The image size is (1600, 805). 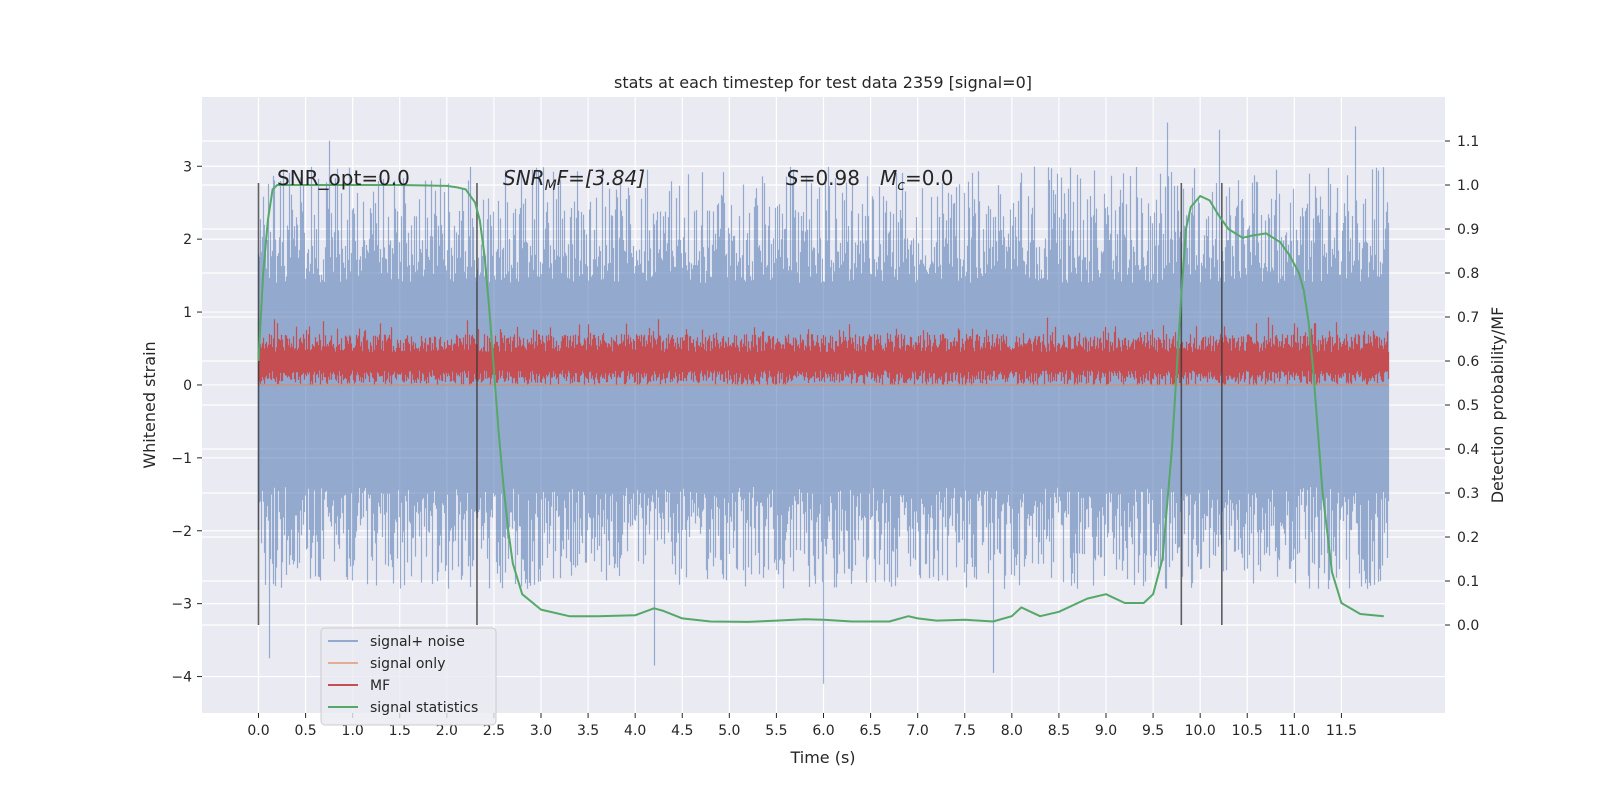 What do you see at coordinates (1468, 538) in the screenshot?
I see `y-right-tick-label: 0.2` at bounding box center [1468, 538].